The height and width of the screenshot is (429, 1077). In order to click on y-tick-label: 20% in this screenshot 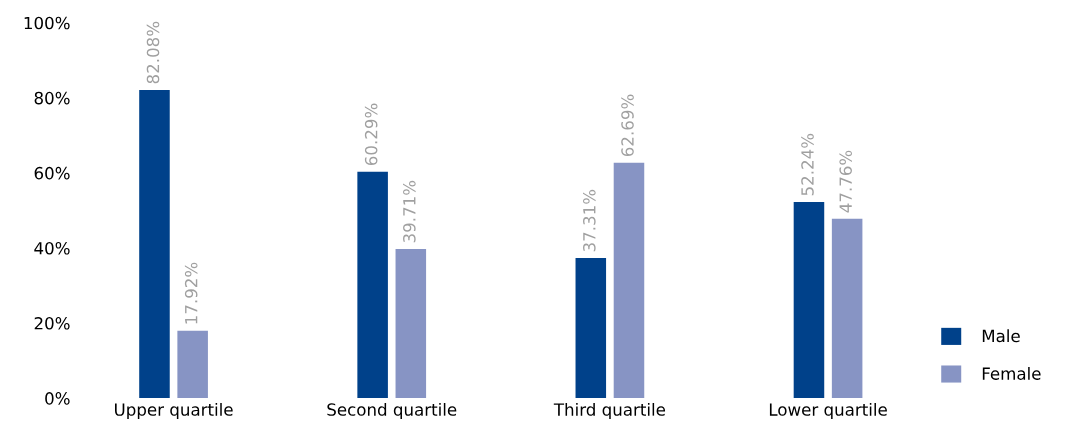, I will do `click(52, 323)`.